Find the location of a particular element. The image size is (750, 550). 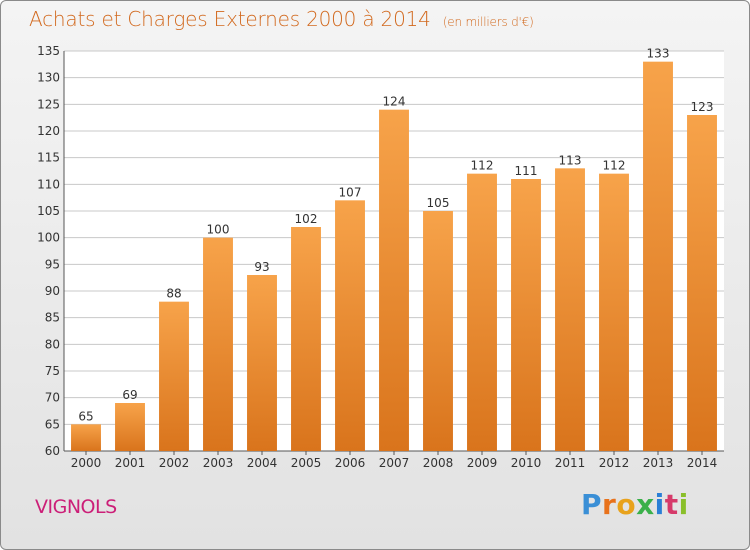

logo-letter: r is located at coordinates (609, 504).